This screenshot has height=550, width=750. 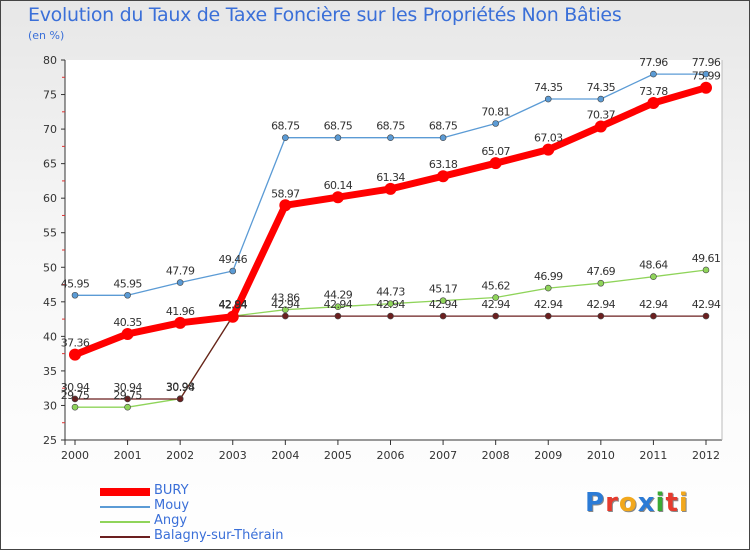 I want to click on y-tick-label: 45, so click(x=50, y=302).